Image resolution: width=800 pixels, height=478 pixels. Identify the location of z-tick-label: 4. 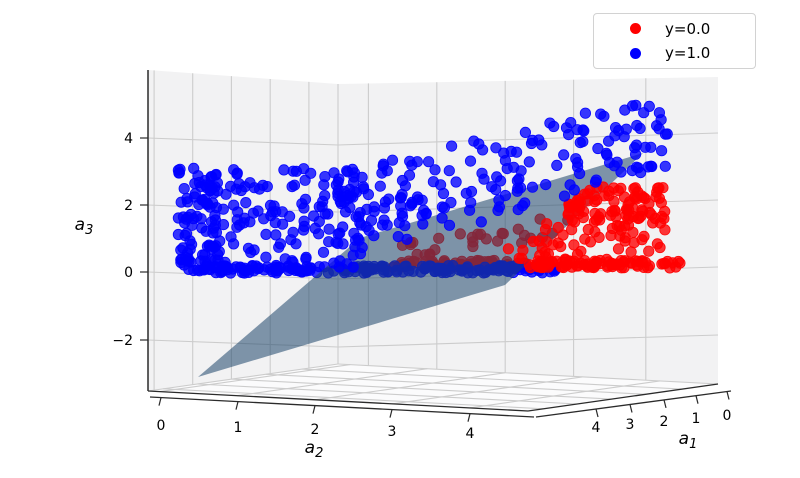
(128, 139).